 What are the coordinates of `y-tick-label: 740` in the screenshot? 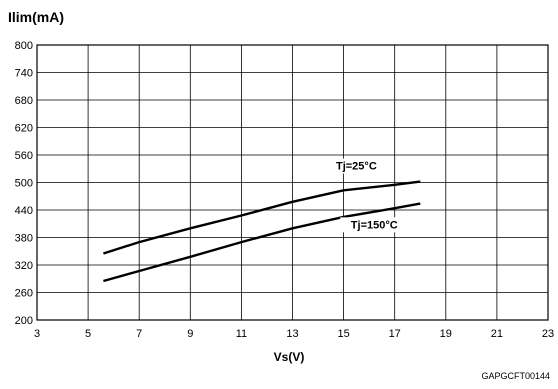 It's located at (24, 74).